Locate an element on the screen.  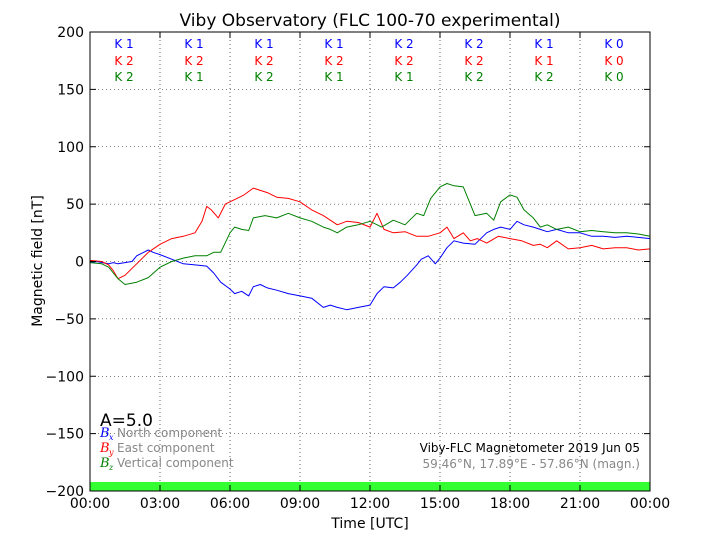
x-tick-label: 21:00 is located at coordinates (580, 504).